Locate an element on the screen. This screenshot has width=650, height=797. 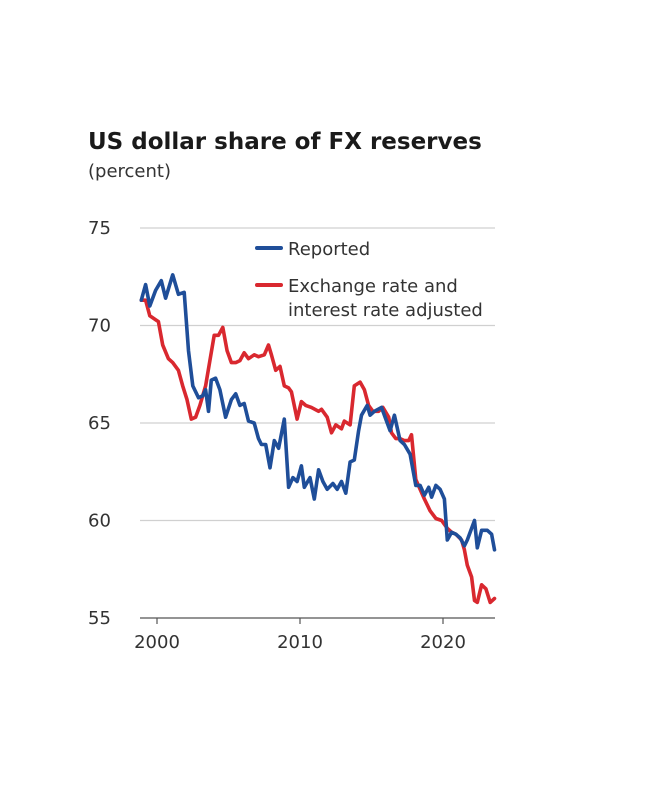
y-tick-label: 65 is located at coordinates (99, 423).